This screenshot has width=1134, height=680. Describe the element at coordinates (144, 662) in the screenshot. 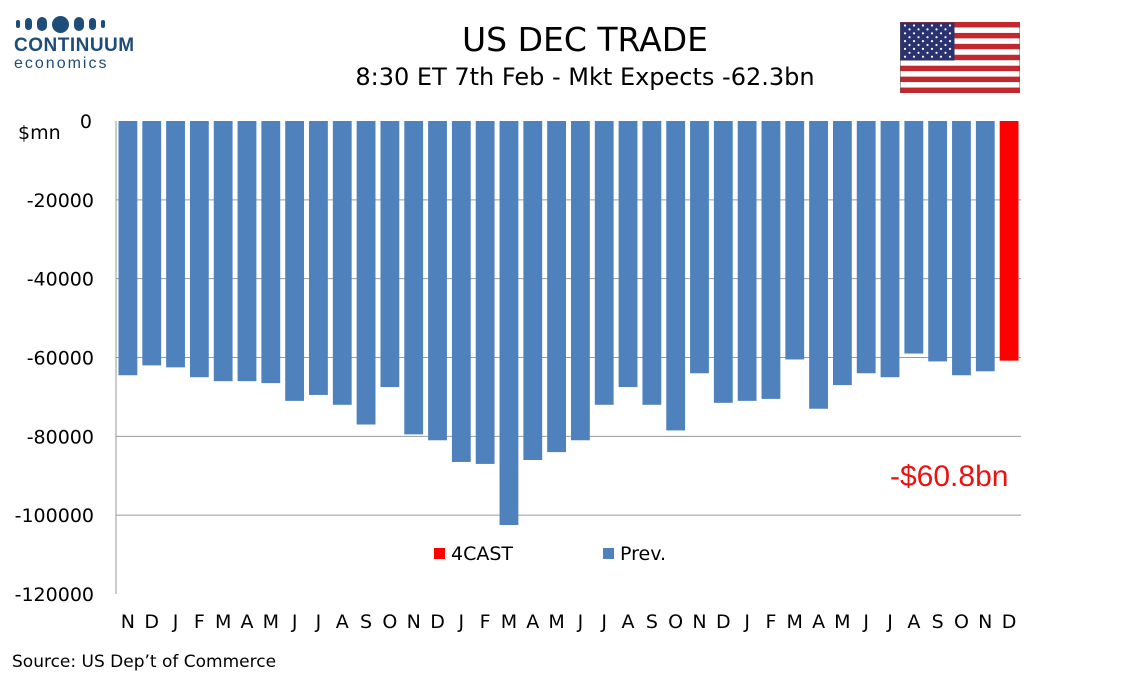

I see `source-note: Source: US Dep’t of Commerce` at that location.